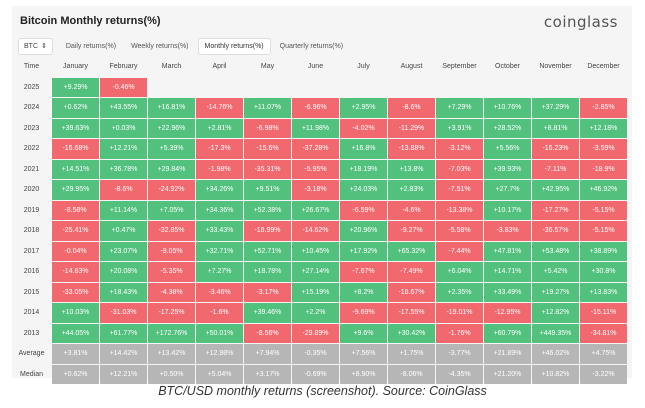 This screenshot has width=645, height=408. Describe the element at coordinates (267, 67) in the screenshot. I see `column-header-may: May` at that location.